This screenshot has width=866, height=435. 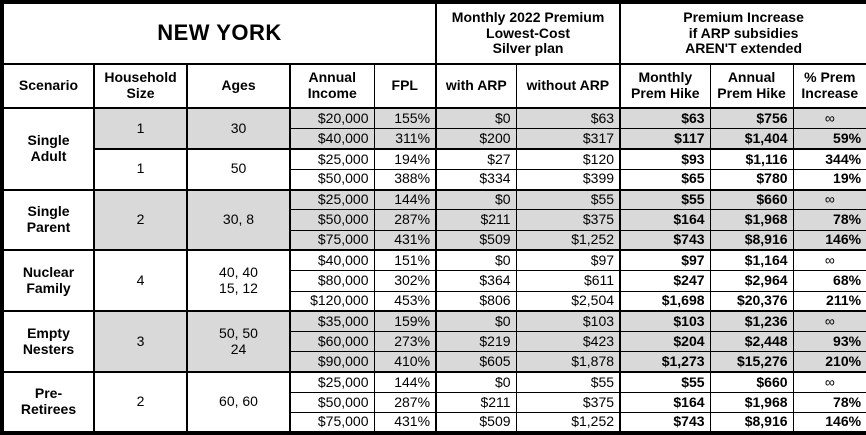 What do you see at coordinates (219, 33) in the screenshot?
I see `table-title: NEW YORK` at bounding box center [219, 33].